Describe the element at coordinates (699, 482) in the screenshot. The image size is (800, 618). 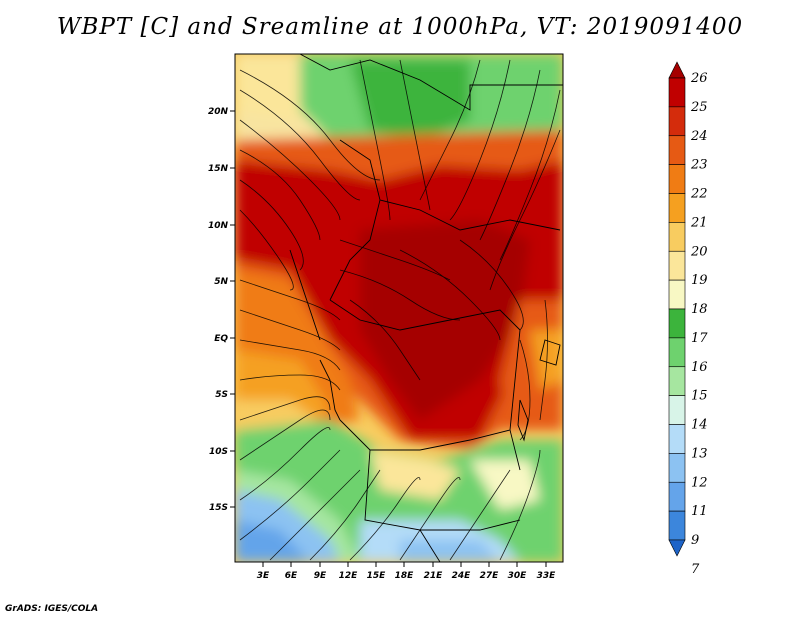
I see `colorbar-label: 12` at that location.